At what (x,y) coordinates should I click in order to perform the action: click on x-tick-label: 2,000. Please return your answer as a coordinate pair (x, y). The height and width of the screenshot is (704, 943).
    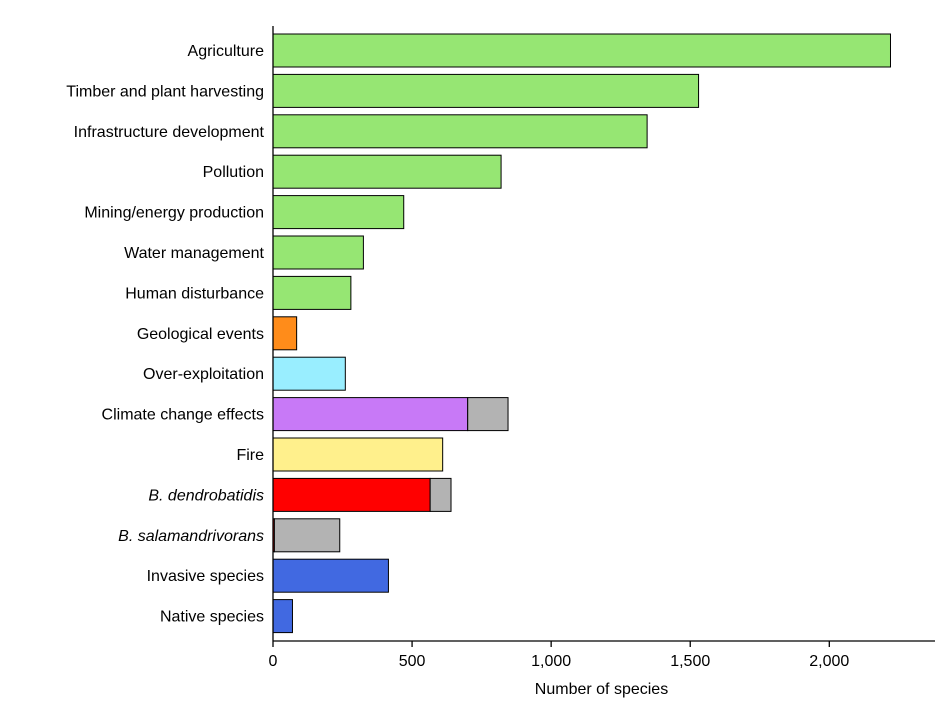
    Looking at the image, I should click on (829, 661).